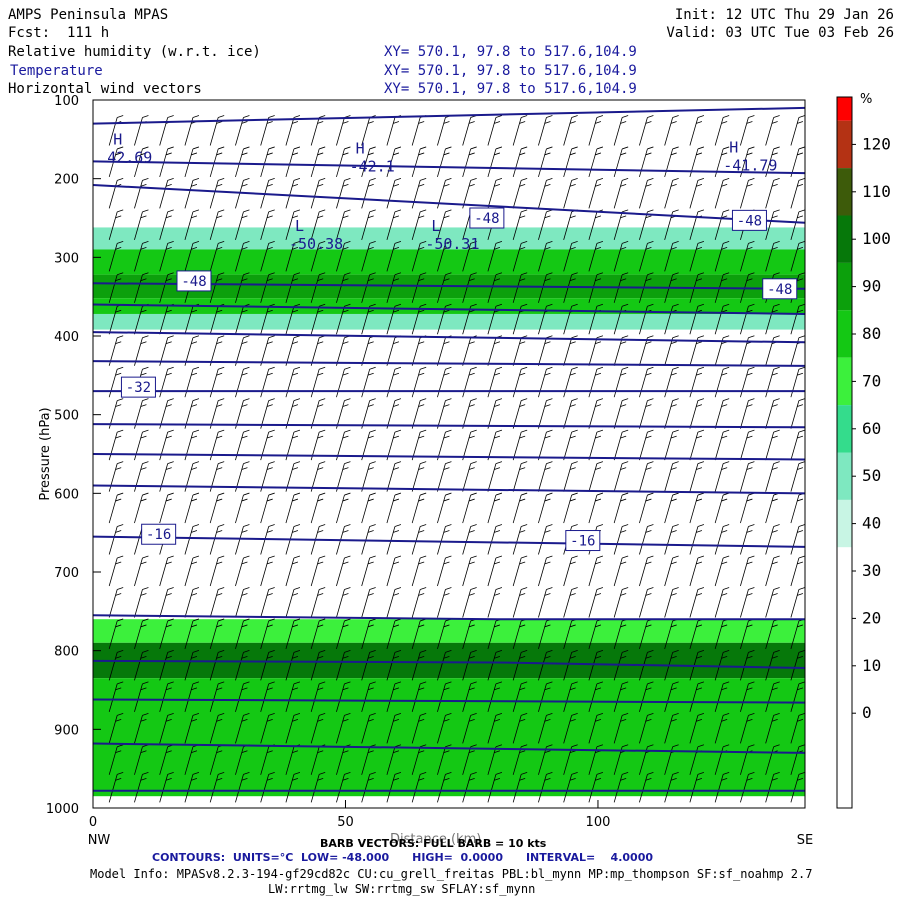 Image resolution: width=900 pixels, height=900 pixels. What do you see at coordinates (449, 489) in the screenshot?
I see `temperature-contour` at bounding box center [449, 489].